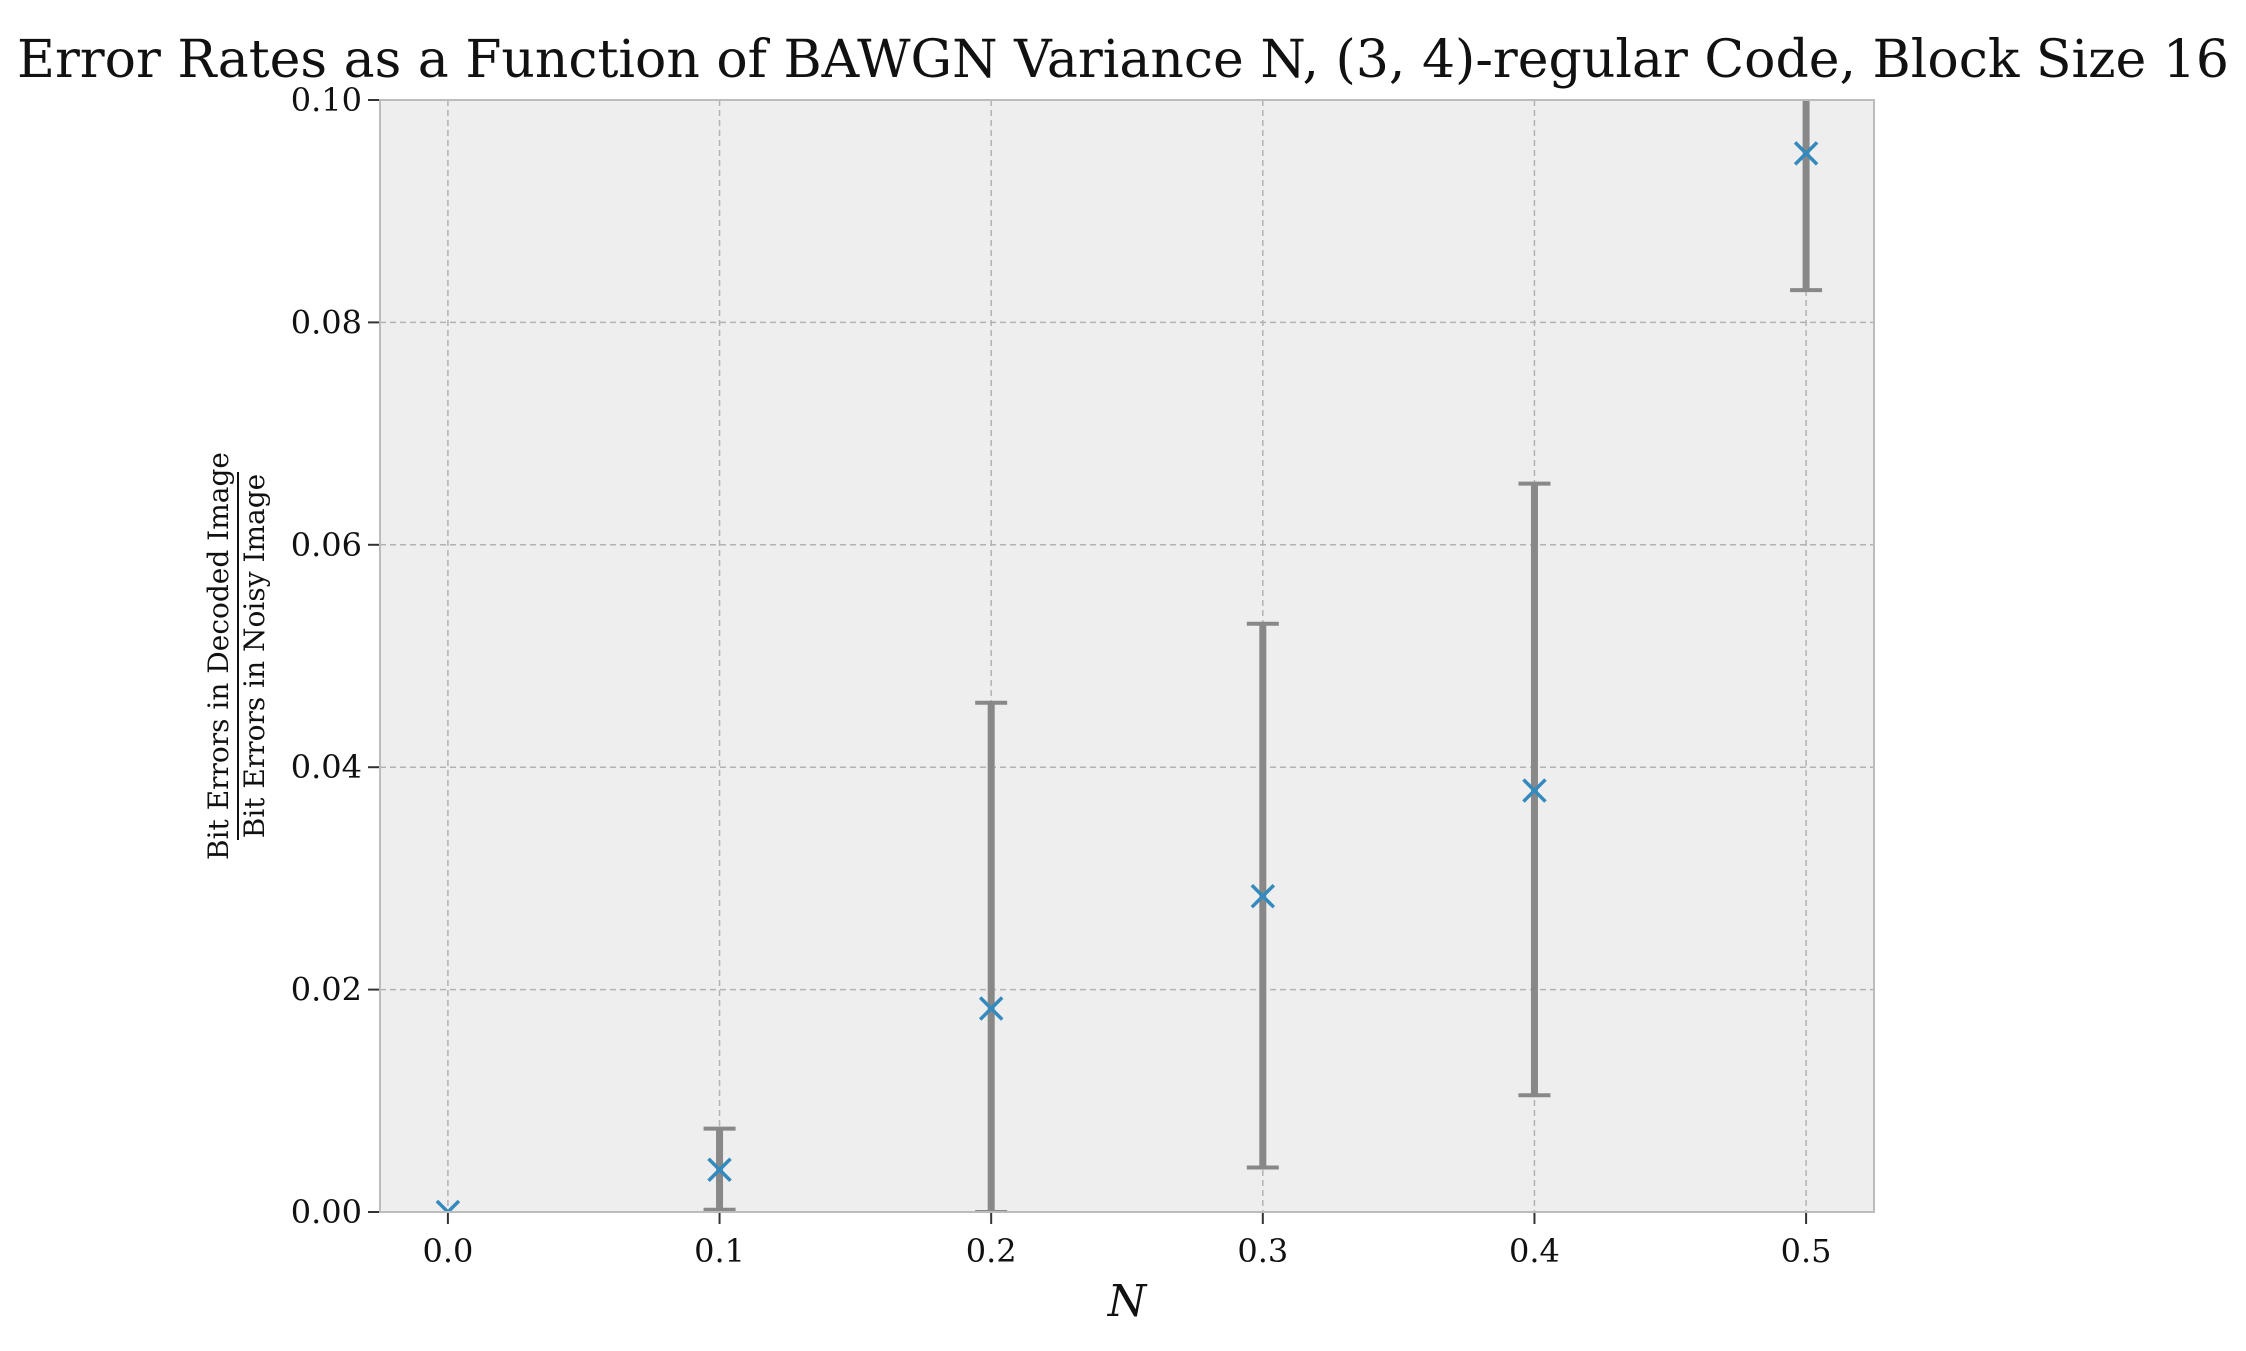 This screenshot has height=1351, width=2246. I want to click on y-tick-label: 0.04, so click(326, 767).